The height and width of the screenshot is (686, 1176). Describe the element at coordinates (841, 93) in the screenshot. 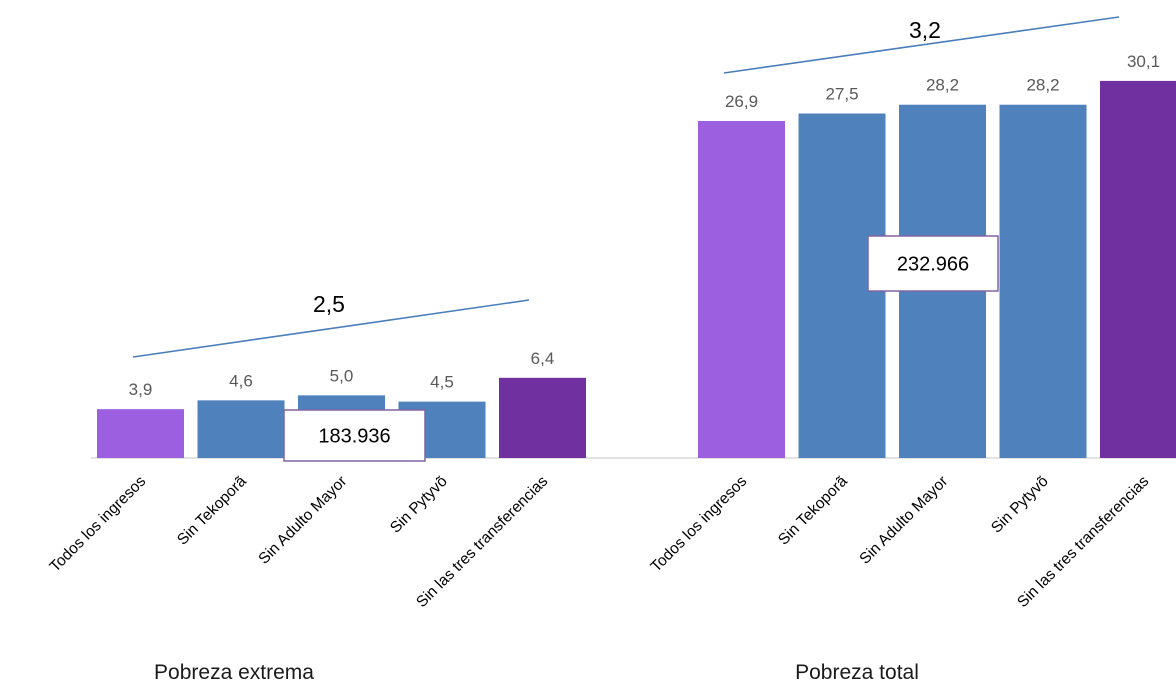

I see `bar-value-label: 27,5` at that location.